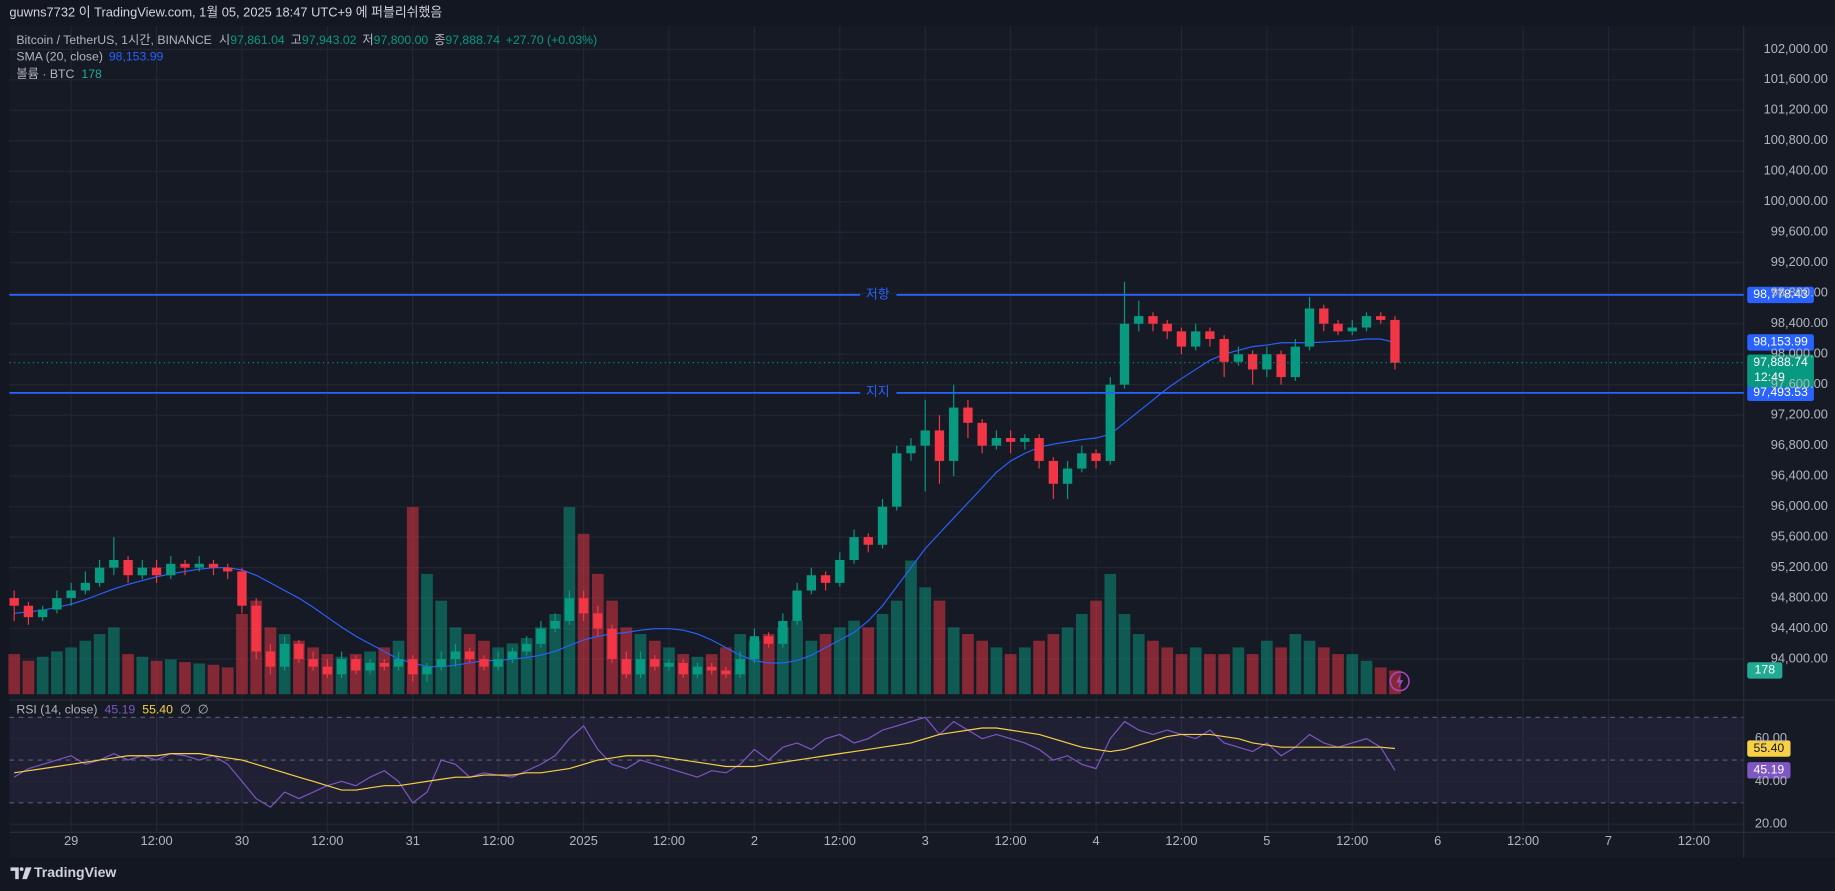 Image resolution: width=1835 pixels, height=891 pixels. I want to click on ohlc-value: 97,943.02, so click(329, 40).